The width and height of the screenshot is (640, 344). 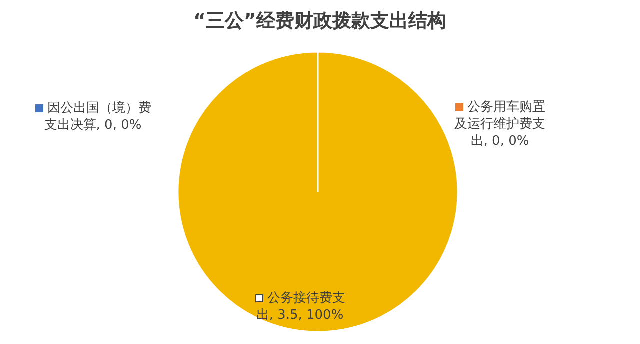 I want to click on slice-label: 公务接待费支出, 3.5, 100%, so click(x=301, y=307).